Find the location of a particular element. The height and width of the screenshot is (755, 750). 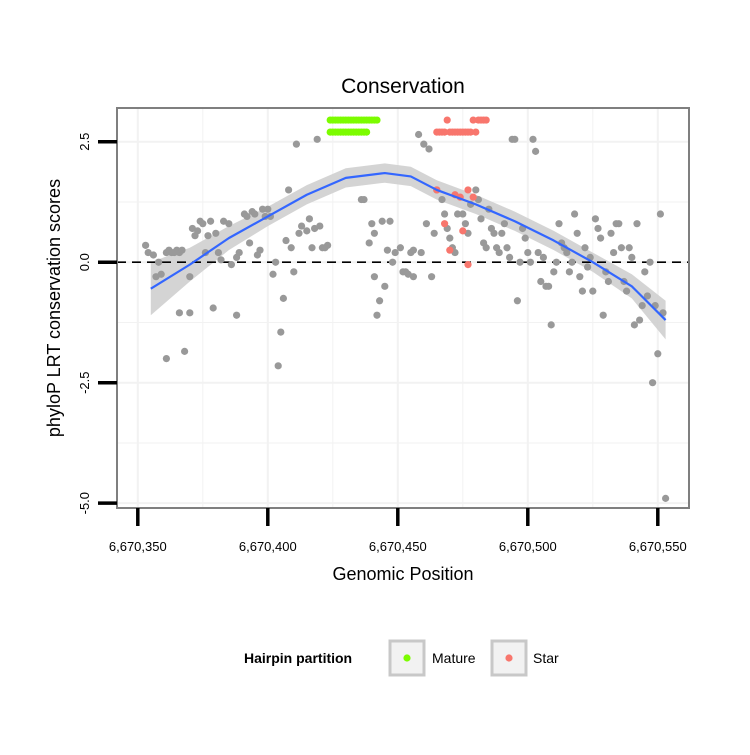

y-axis-title: phyloP LRT conservation scores is located at coordinates (54, 308).